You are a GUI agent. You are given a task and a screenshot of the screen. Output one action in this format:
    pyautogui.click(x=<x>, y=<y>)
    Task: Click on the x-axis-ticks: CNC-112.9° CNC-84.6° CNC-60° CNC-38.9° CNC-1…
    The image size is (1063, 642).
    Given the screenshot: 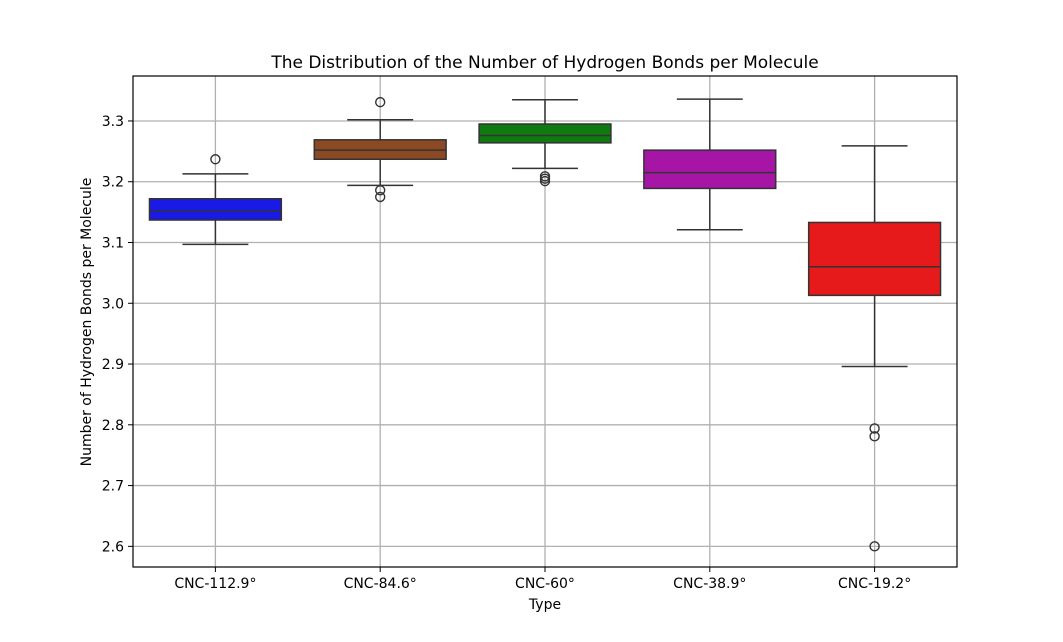 What is the action you would take?
    pyautogui.click(x=542, y=579)
    